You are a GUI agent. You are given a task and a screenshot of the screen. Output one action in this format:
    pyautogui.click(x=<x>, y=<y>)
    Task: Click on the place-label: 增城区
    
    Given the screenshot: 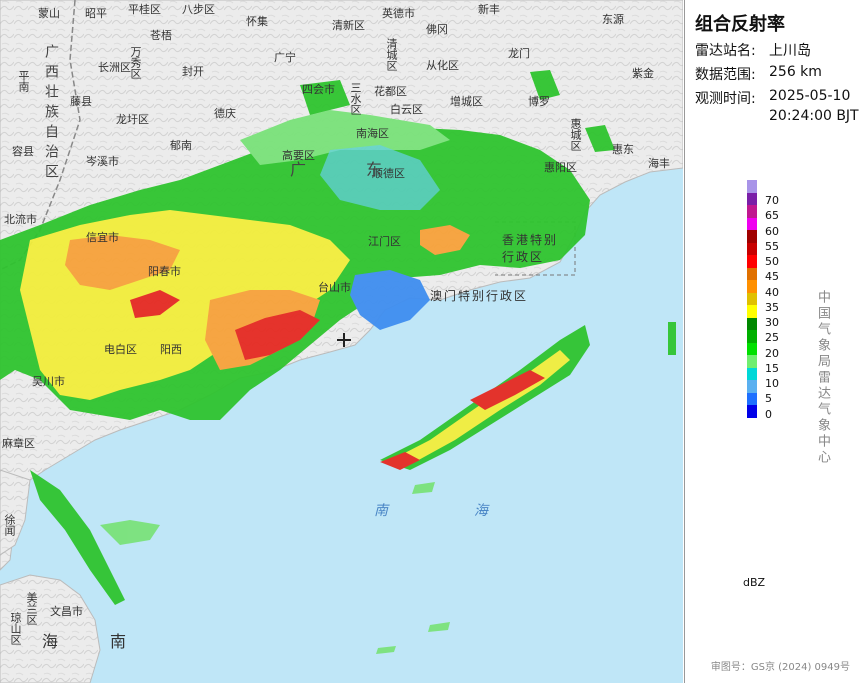 What is the action you would take?
    pyautogui.click(x=466, y=101)
    